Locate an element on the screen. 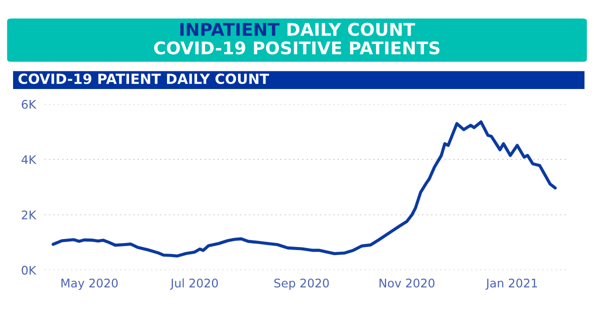 This screenshot has height=309, width=594. x-tick-label: May 2020 is located at coordinates (89, 284).